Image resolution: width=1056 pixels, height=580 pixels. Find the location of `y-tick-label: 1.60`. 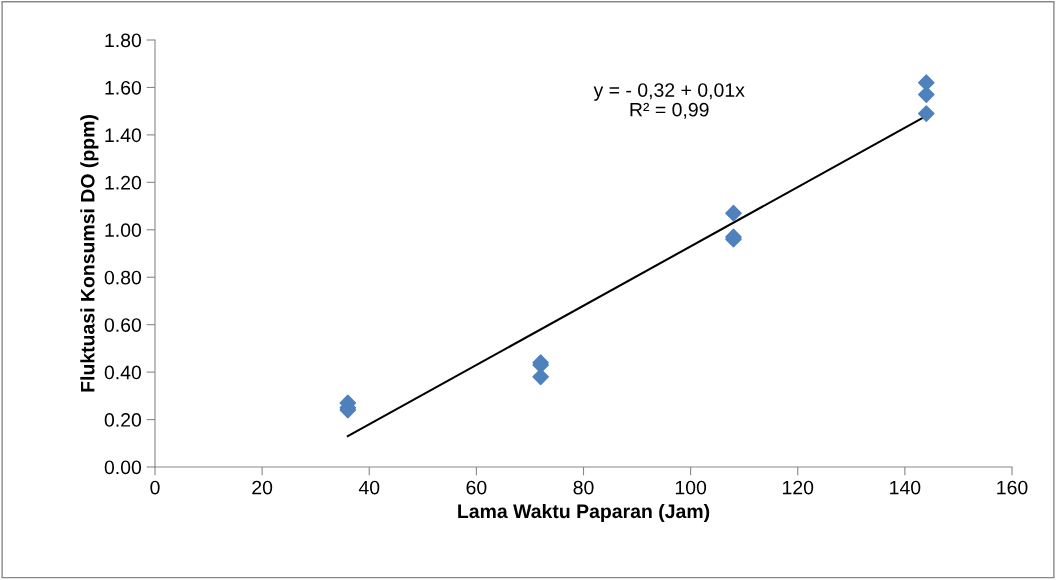

y-tick-label: 1.60 is located at coordinates (123, 87).